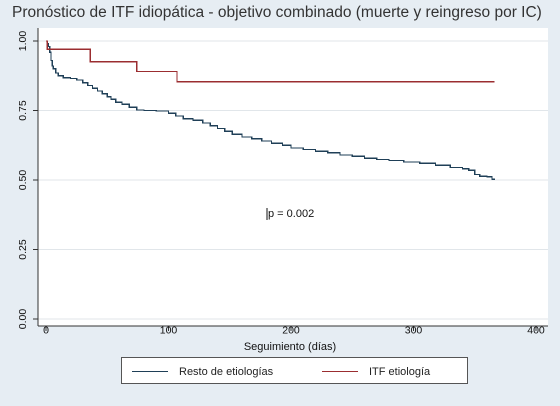 The image size is (560, 406). What do you see at coordinates (23, 41) in the screenshot?
I see `y-tick-label: 1.00` at bounding box center [23, 41].